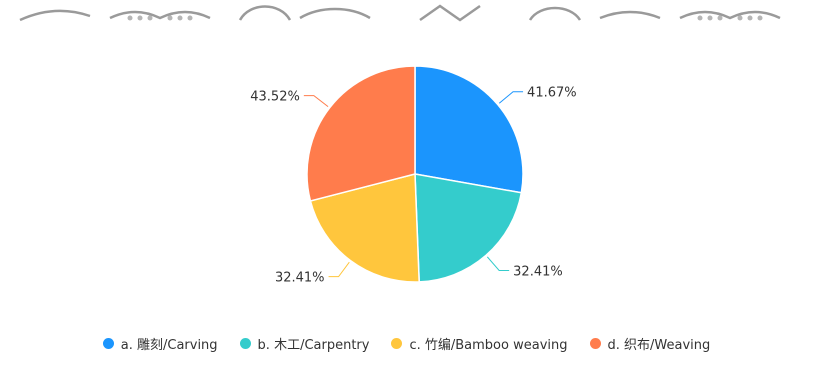 Image resolution: width=813 pixels, height=372 pixels. I want to click on legend-label: c. 竹编/Bamboo weaving, so click(488, 345).